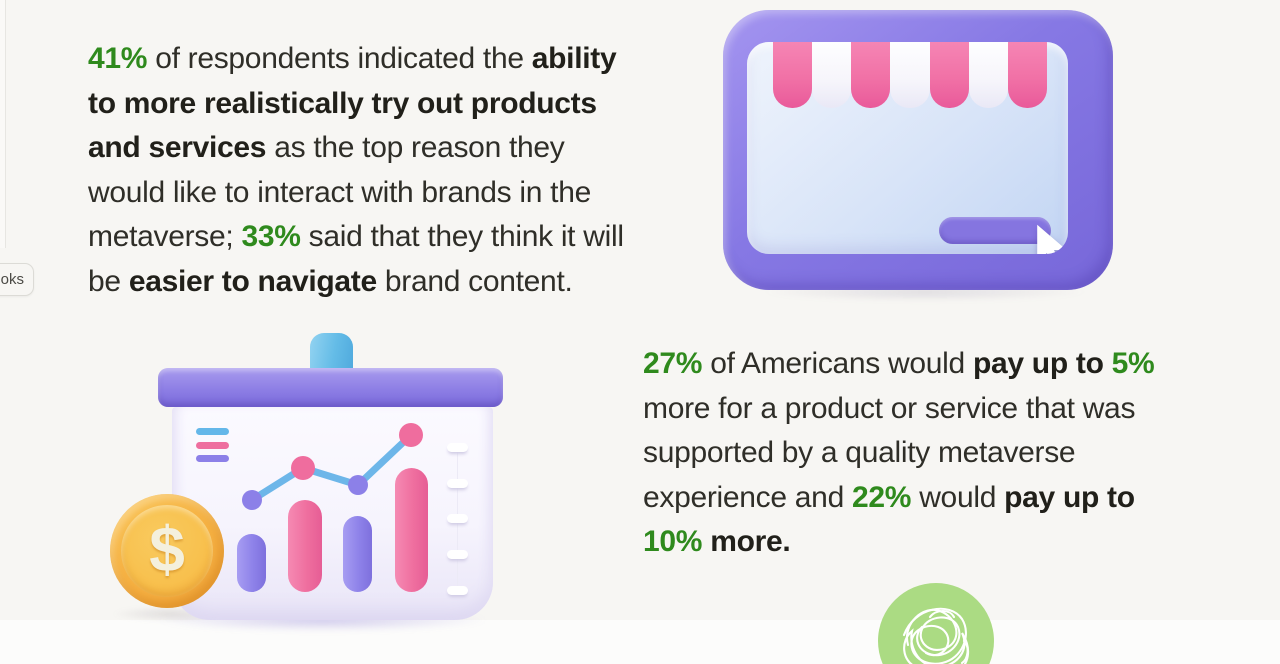 The height and width of the screenshot is (664, 1280). Describe the element at coordinates (907, 148) in the screenshot. I see `storefront-panel` at that location.